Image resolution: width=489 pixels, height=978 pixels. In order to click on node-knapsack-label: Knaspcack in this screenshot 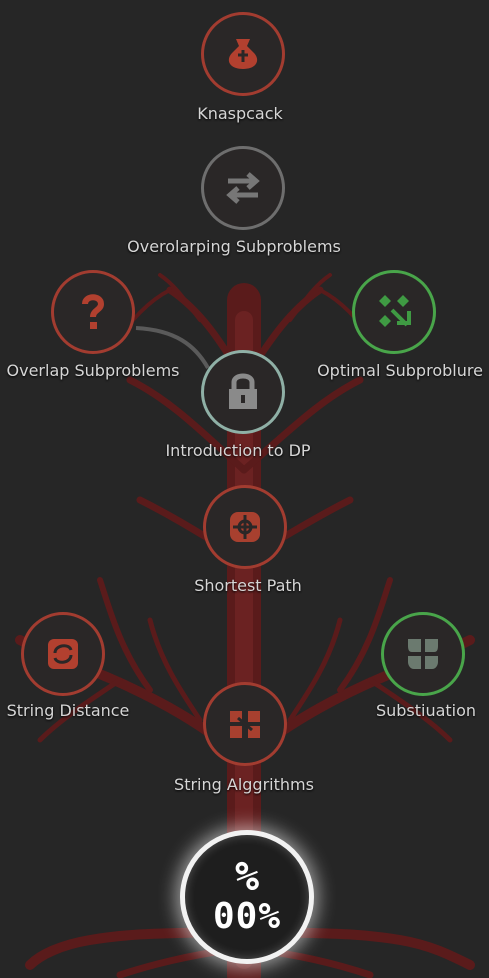, I will do `click(240, 113)`.